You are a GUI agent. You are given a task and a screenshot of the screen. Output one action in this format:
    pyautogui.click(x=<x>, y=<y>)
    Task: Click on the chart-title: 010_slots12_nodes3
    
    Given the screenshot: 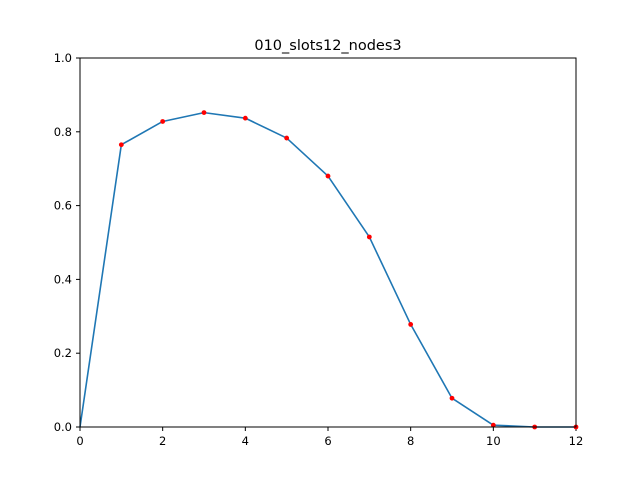 What is the action you would take?
    pyautogui.click(x=327, y=46)
    